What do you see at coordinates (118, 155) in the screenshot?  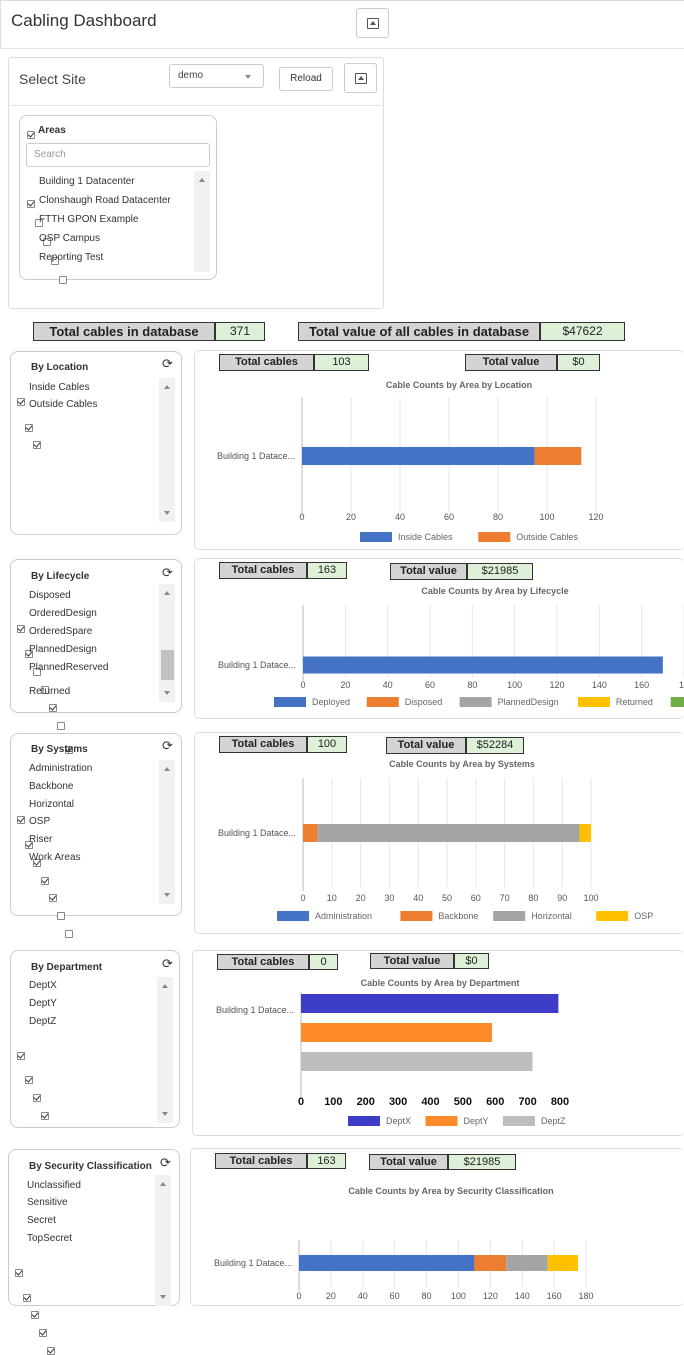 I see `areas-search-input: Search` at bounding box center [118, 155].